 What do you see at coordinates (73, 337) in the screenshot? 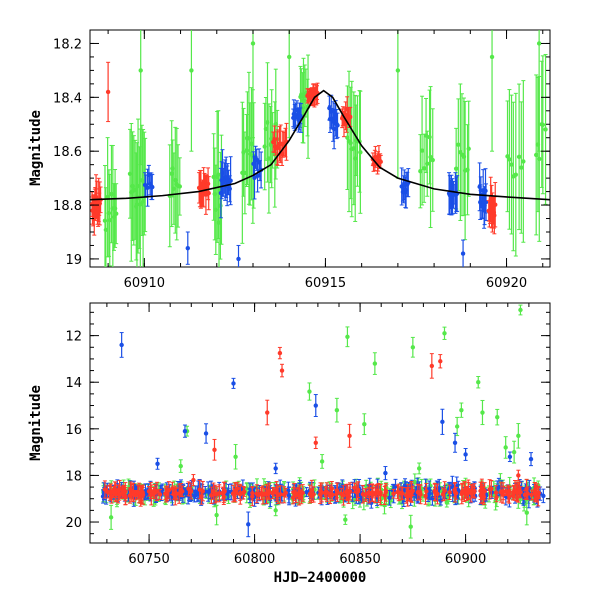
I see `bottom-y-tick-label: 12` at bounding box center [73, 337].